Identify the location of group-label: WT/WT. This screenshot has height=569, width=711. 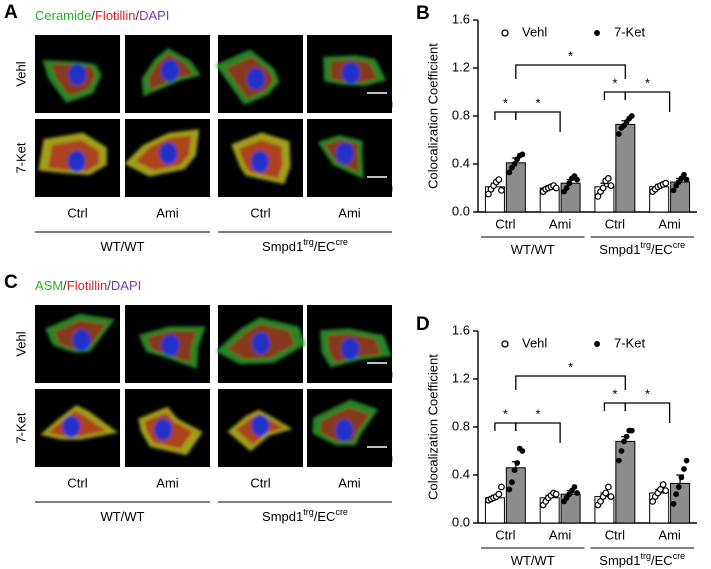
(533, 560).